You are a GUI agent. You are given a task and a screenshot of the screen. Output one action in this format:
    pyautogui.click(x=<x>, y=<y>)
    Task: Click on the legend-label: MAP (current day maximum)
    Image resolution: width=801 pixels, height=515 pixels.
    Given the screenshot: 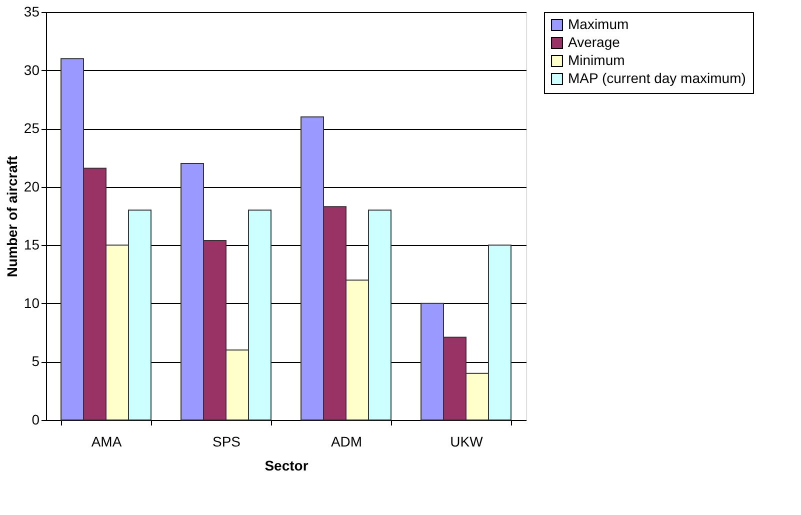 What is the action you would take?
    pyautogui.click(x=657, y=78)
    